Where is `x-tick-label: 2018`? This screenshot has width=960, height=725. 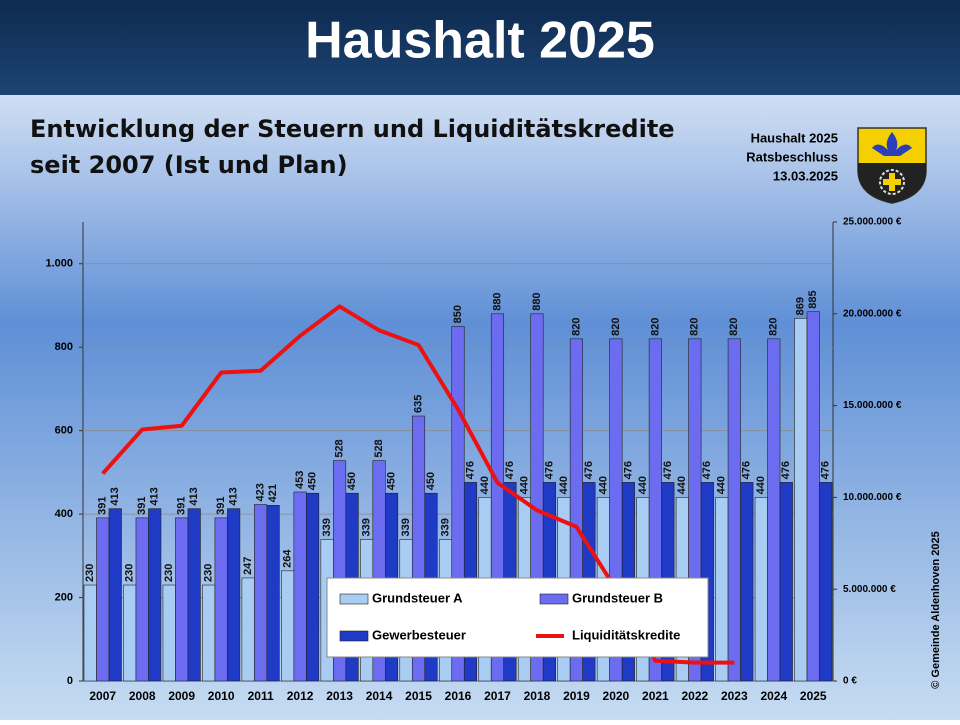 x-tick-label: 2018 is located at coordinates (537, 696).